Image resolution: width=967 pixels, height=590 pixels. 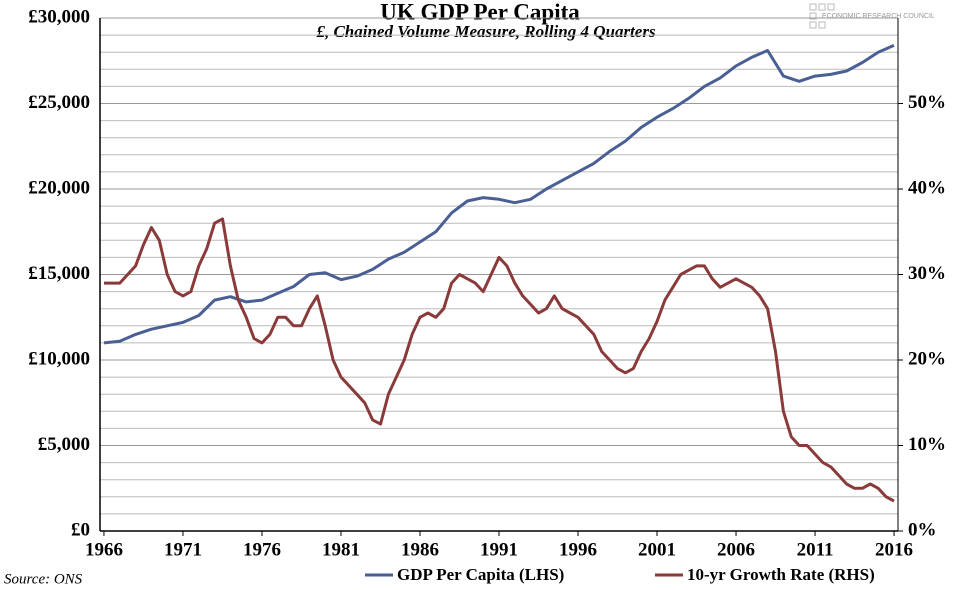 What do you see at coordinates (59, 16) in the screenshot?
I see `y-tick-label: £30,000` at bounding box center [59, 16].